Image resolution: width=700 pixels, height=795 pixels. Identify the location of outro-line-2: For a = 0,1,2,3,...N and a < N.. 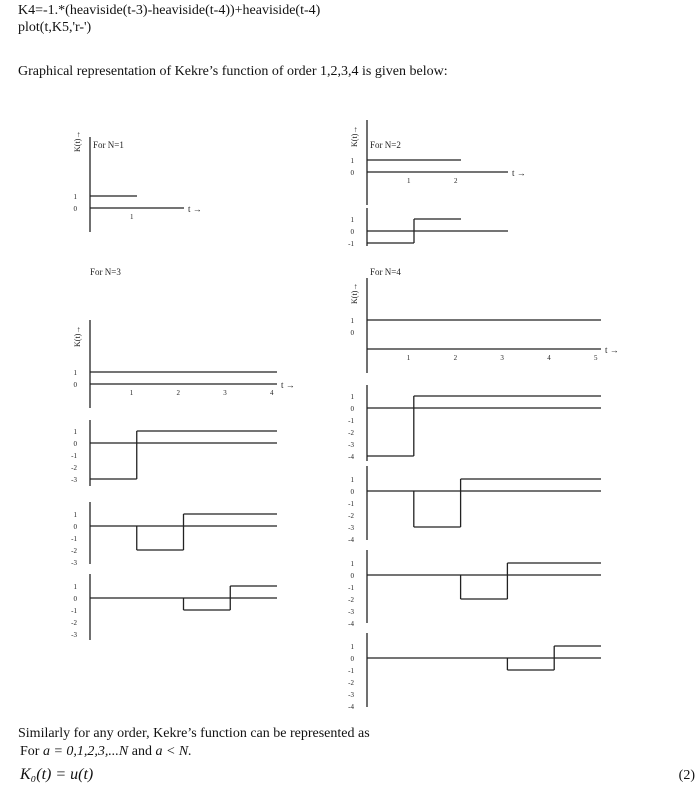
(106, 752).